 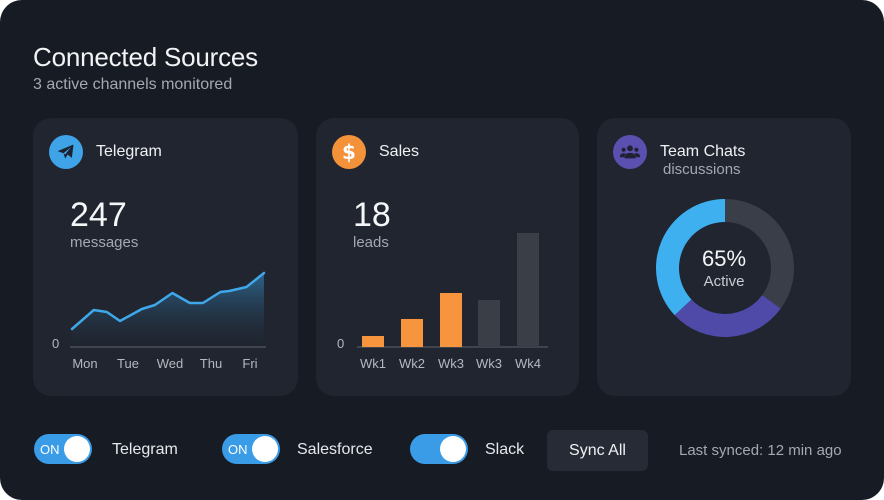 What do you see at coordinates (349, 152) in the screenshot?
I see `dollar-icon: $` at bounding box center [349, 152].